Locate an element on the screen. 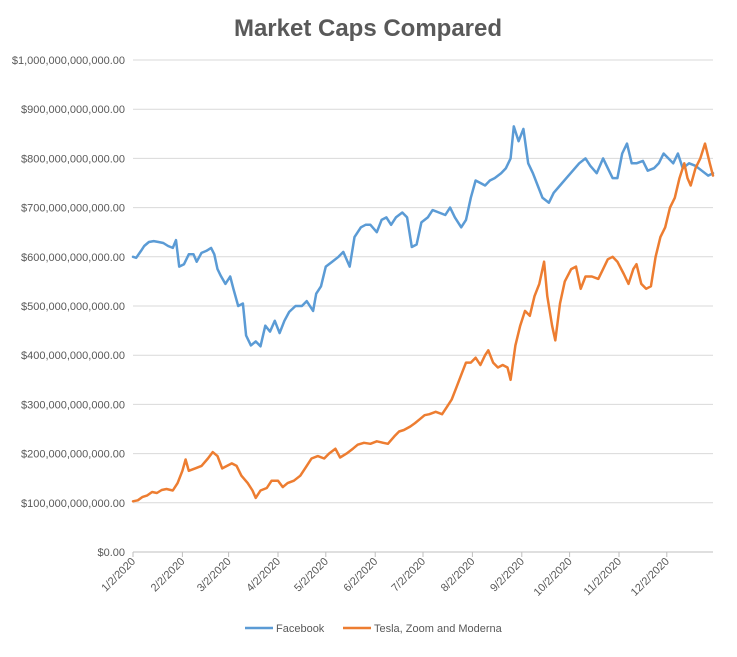 Image resolution: width=737 pixels, height=657 pixels. x-tick-label: 9/2/2020 is located at coordinates (507, 575).